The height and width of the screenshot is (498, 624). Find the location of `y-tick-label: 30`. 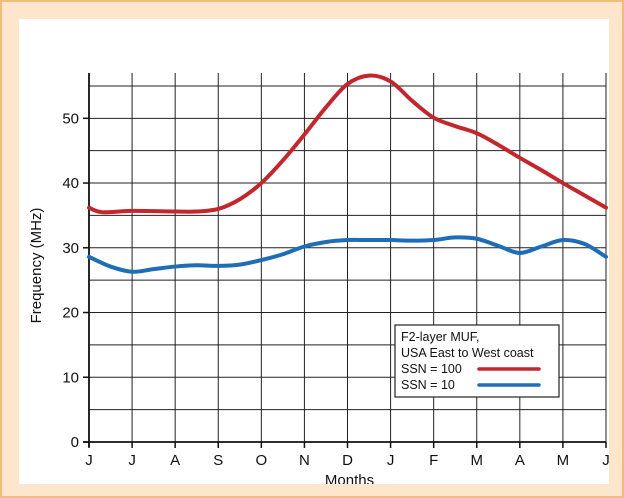

y-tick-label: 30 is located at coordinates (70, 248).